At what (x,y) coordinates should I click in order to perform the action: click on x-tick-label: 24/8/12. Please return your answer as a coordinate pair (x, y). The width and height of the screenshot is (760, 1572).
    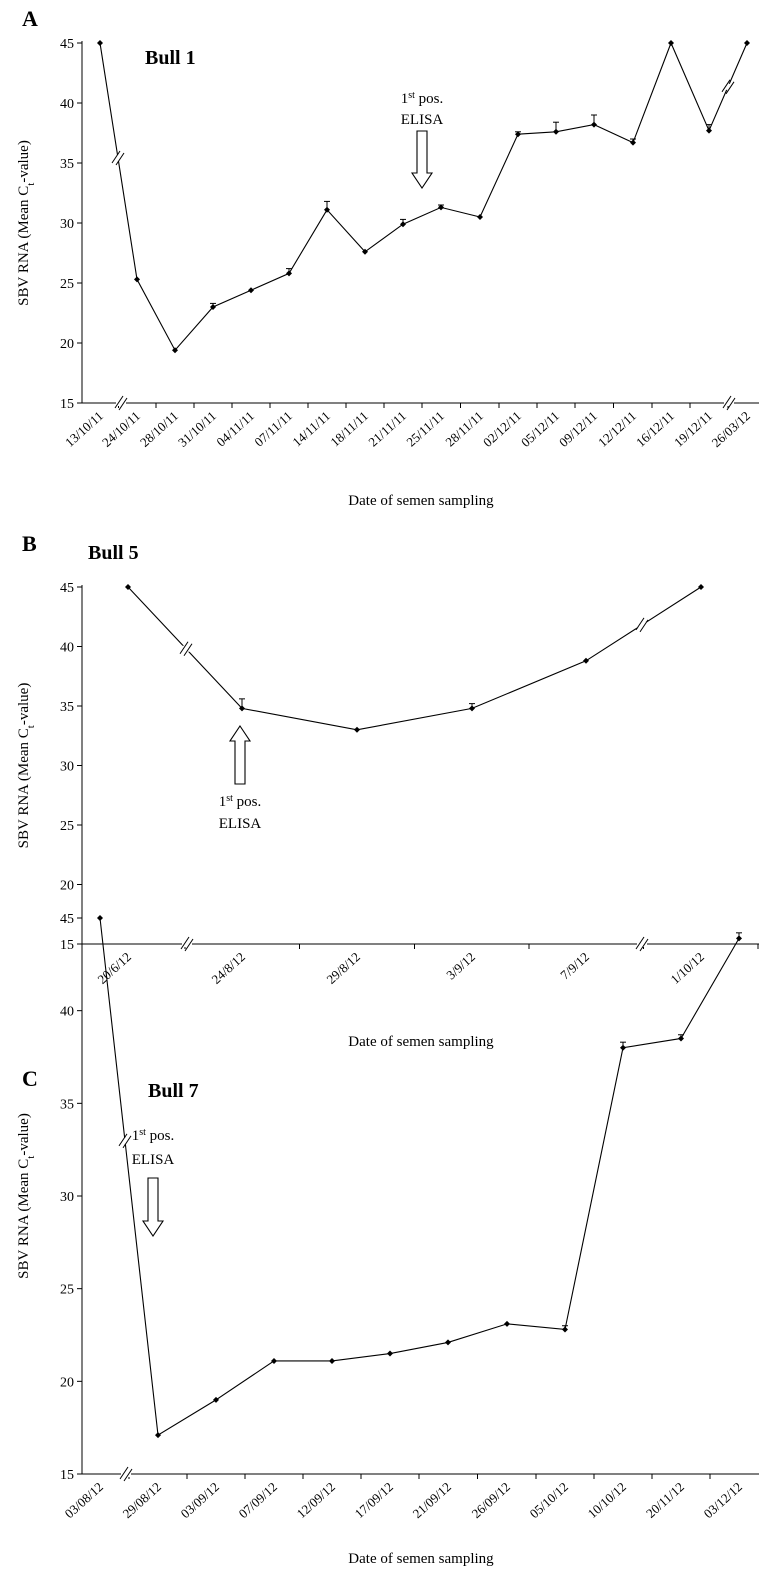
    Looking at the image, I should click on (228, 968).